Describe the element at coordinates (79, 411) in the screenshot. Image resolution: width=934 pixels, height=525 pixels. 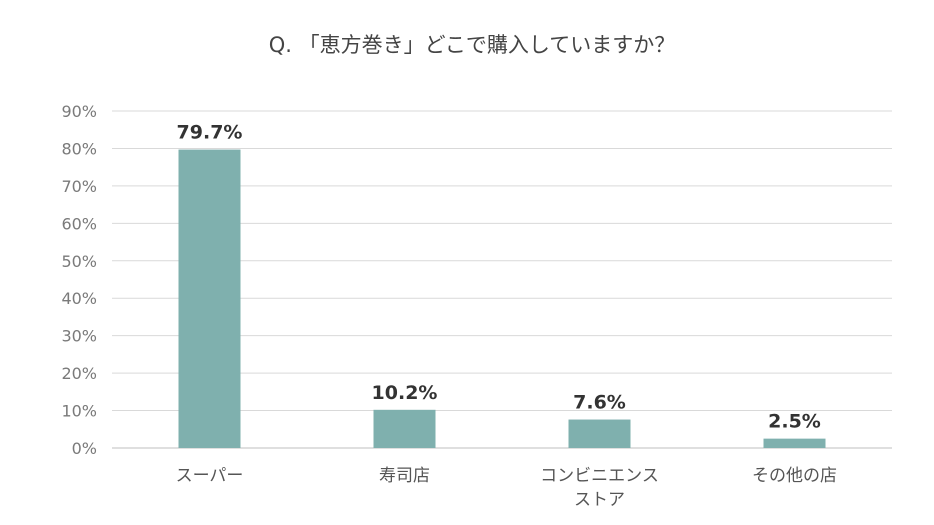
I see `y-tick-label: 10%` at that location.